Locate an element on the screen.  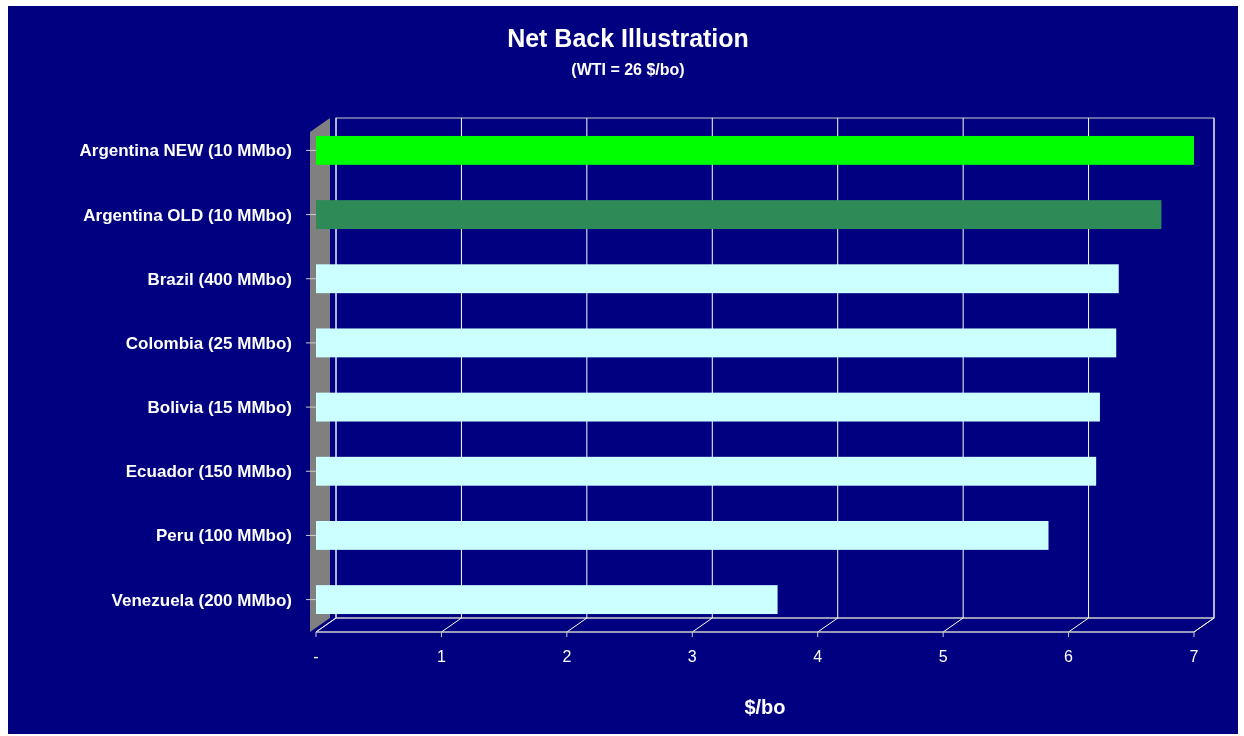
x-axis-title: $/bo is located at coordinates (765, 707).